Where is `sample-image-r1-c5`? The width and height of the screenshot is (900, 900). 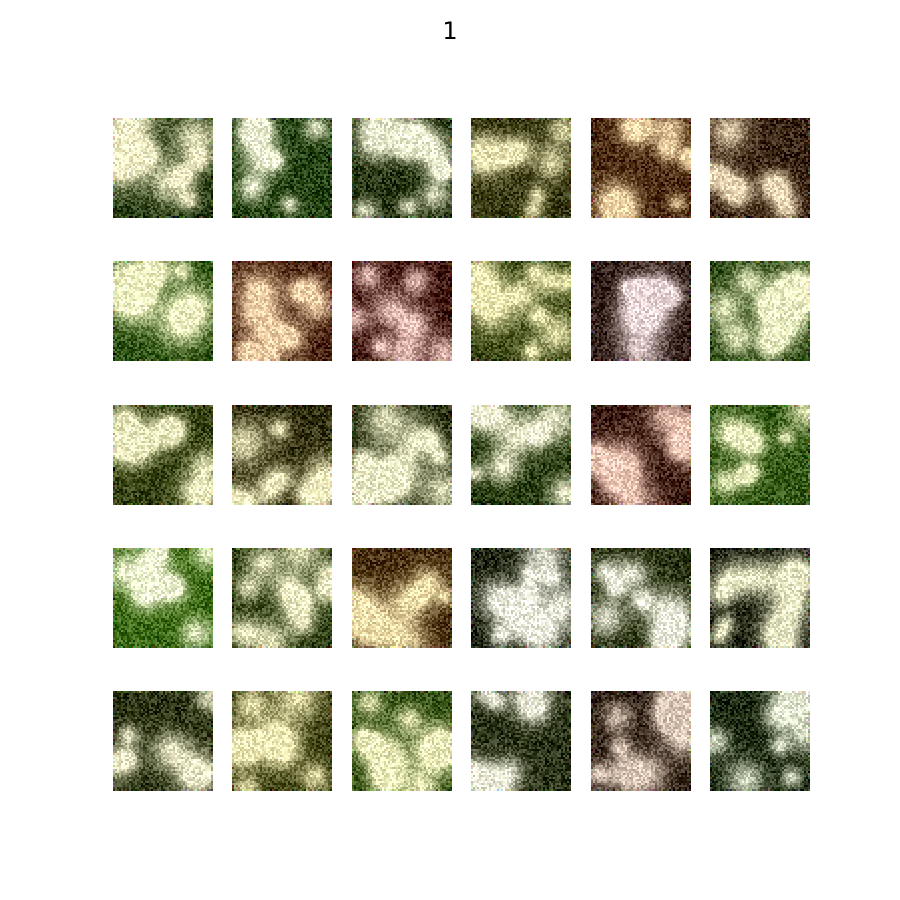
sample-image-r1-c5 is located at coordinates (640, 168).